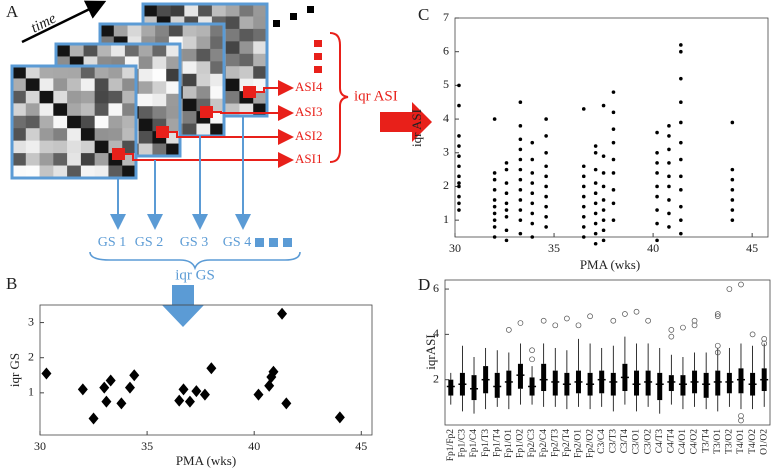 The width and height of the screenshot is (775, 470). Describe the element at coordinates (259, 242) in the screenshot. I see `dot` at that location.